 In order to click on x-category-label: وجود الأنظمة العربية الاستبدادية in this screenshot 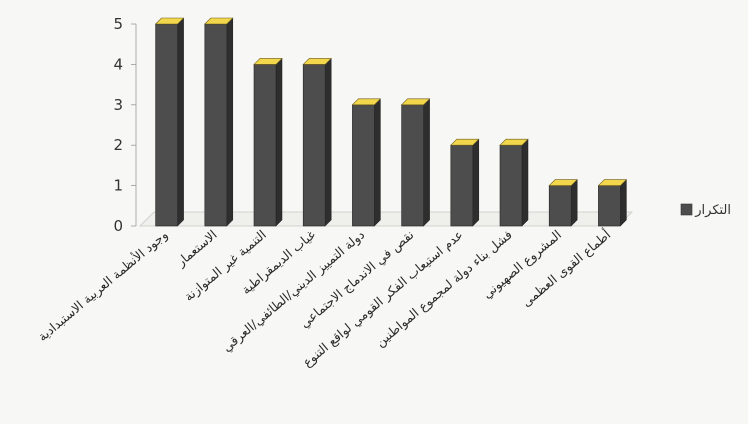, I will do `click(103, 286)`.